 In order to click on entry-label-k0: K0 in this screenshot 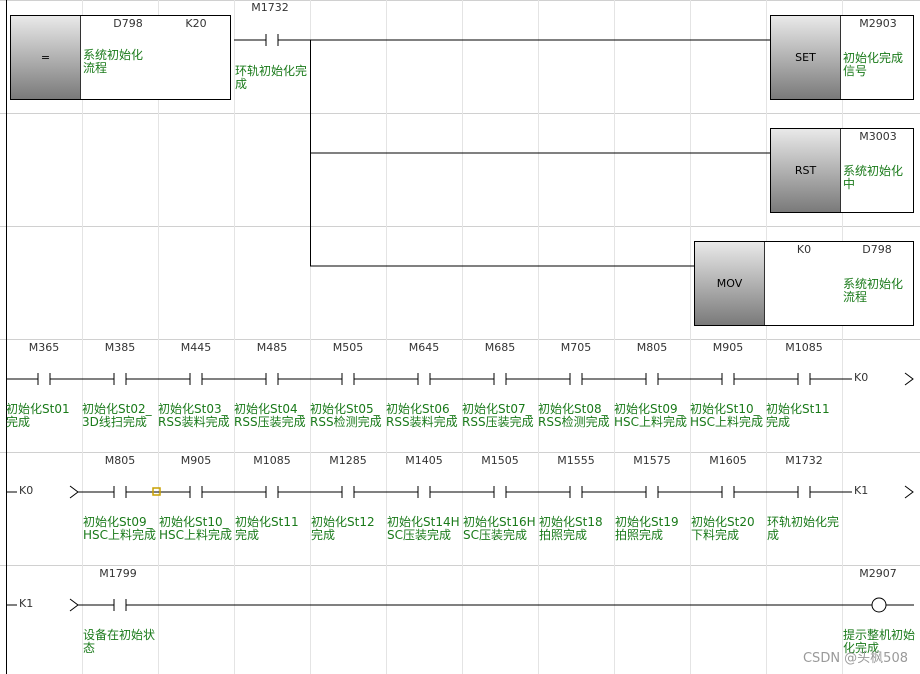, I will do `click(26, 490)`.